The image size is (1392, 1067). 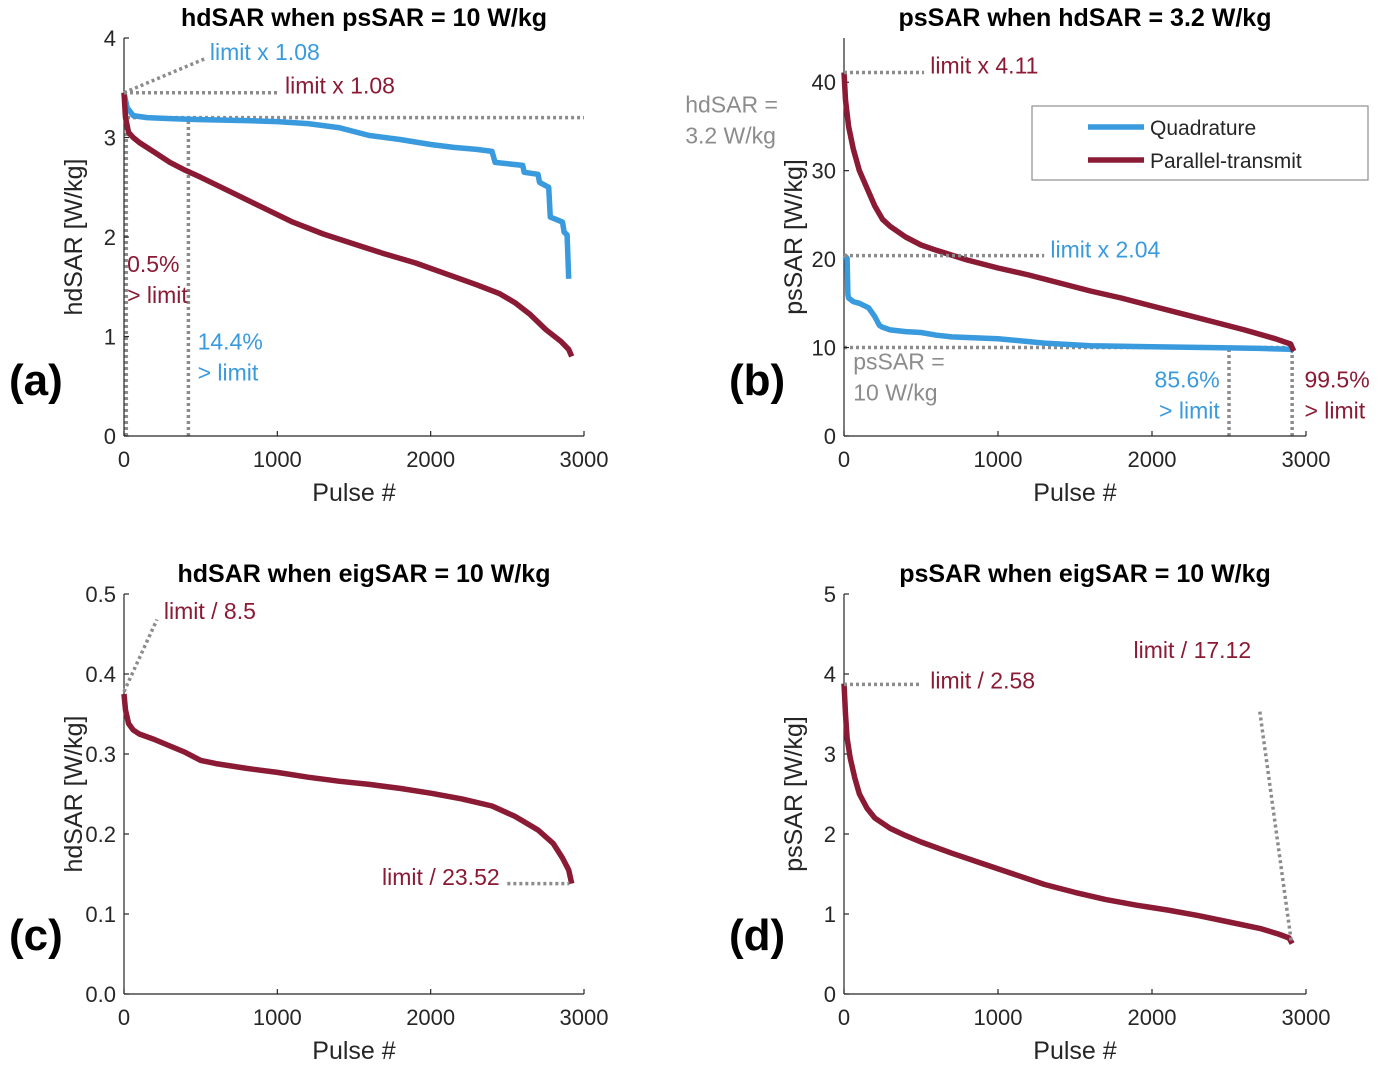 I want to click on annotation-text: 10 W/kg, so click(x=895, y=393).